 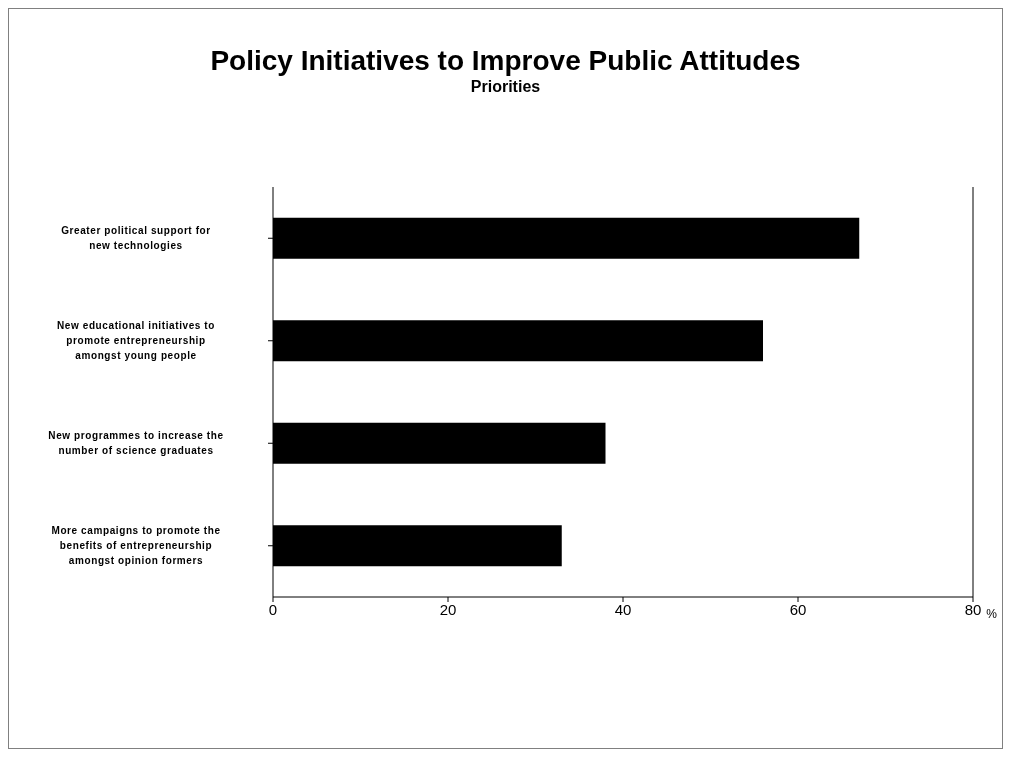 I want to click on x-tick-label: 40, so click(x=623, y=609).